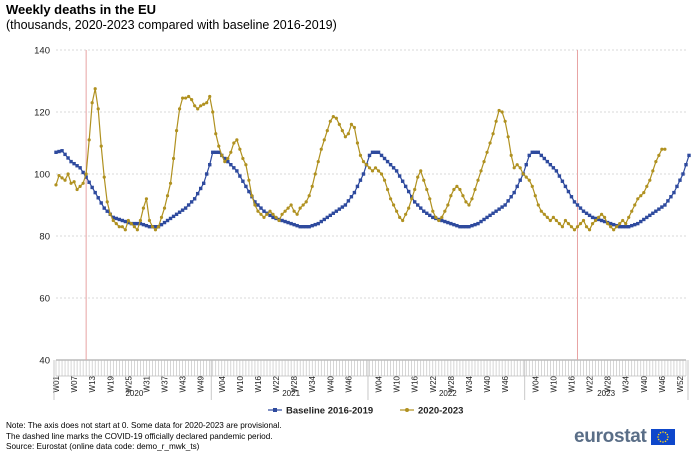 The image size is (700, 461). Describe the element at coordinates (469, 383) in the screenshot. I see `x-tick-label: W34` at that location.